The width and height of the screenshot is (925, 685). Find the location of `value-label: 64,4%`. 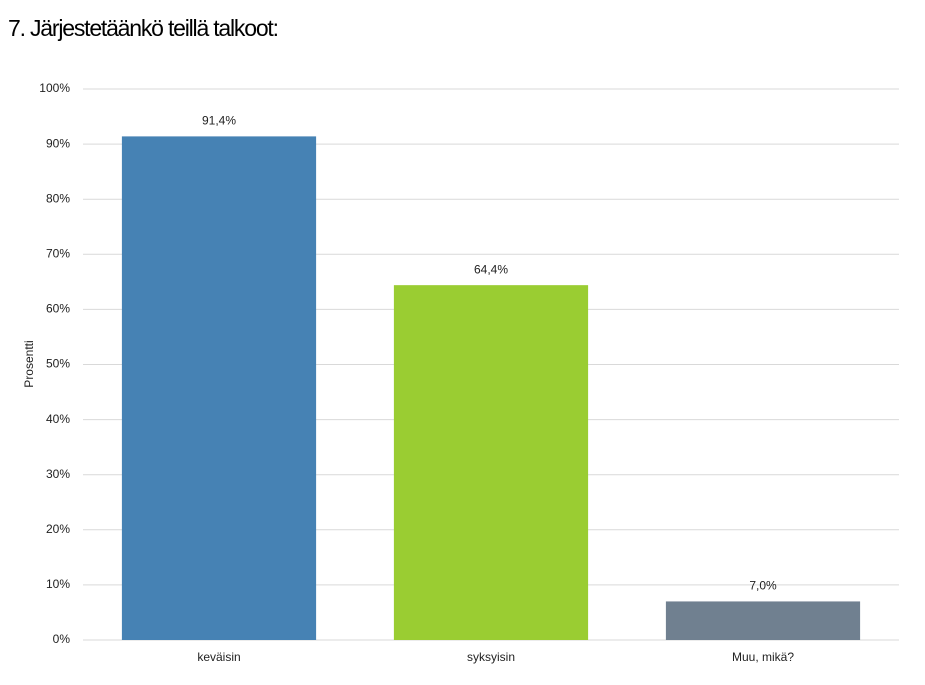

value-label: 64,4% is located at coordinates (491, 269).